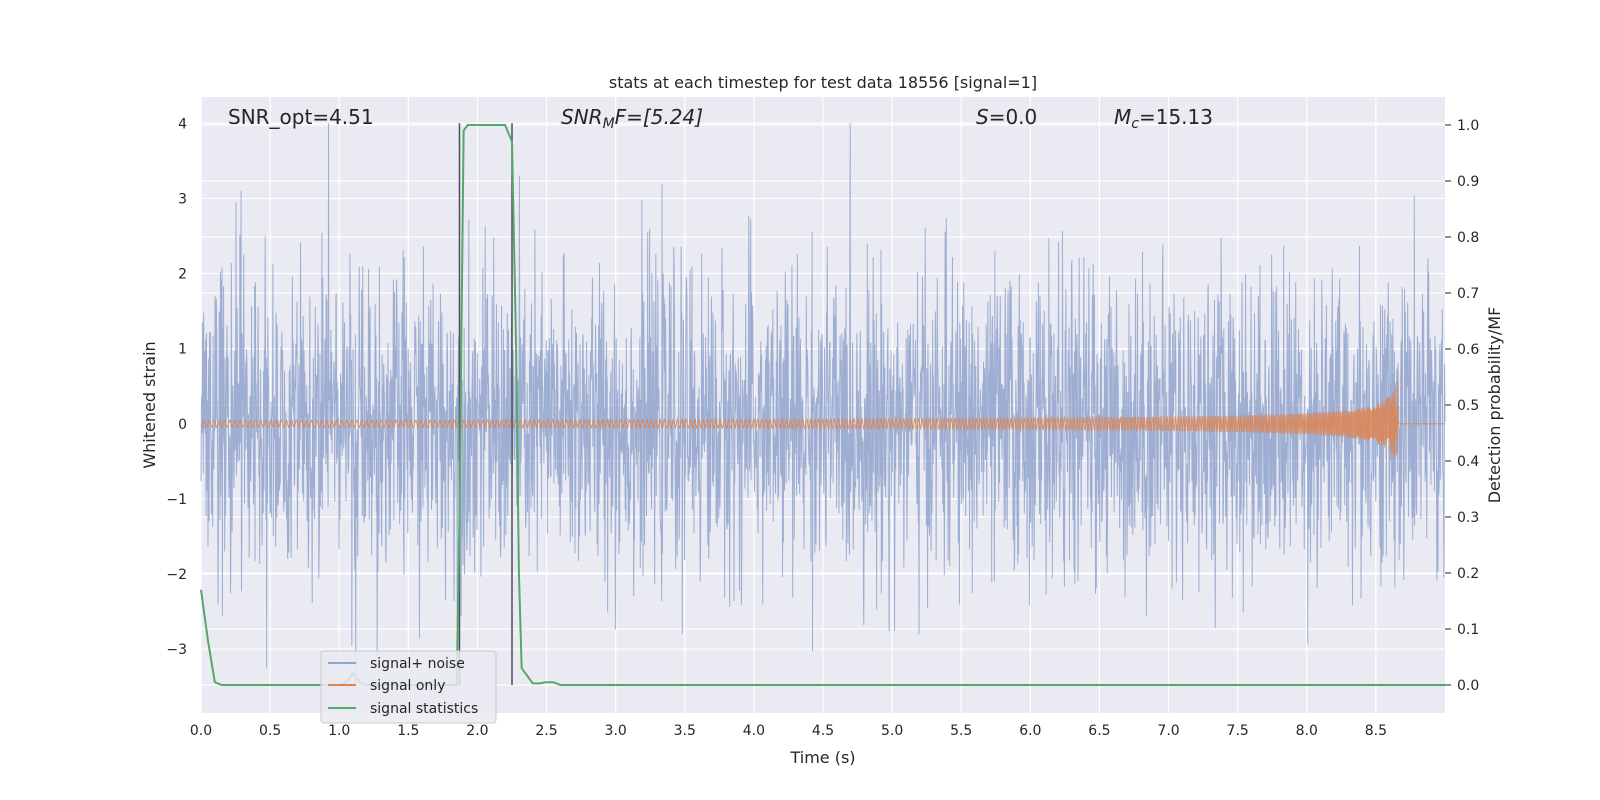  Describe the element at coordinates (417, 664) in the screenshot. I see `legend-label-noise: signal+ noise` at that location.